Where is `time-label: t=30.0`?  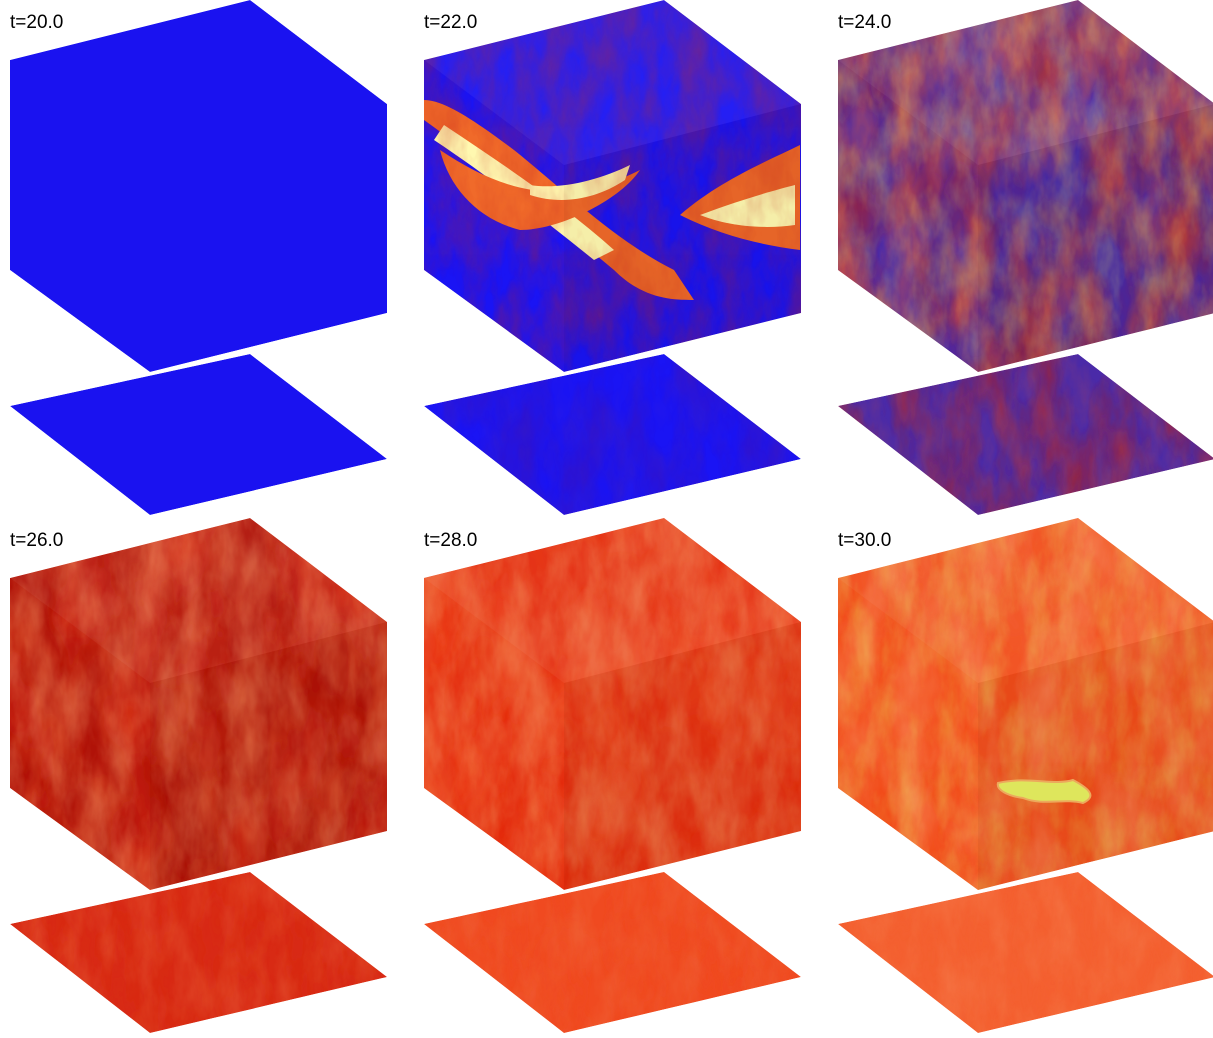 time-label: t=30.0 is located at coordinates (864, 540).